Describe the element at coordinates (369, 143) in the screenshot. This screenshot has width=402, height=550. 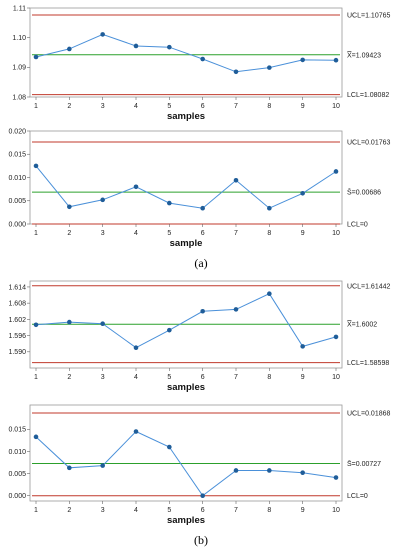
I see `ucl-label: UCL=0.01763` at that location.